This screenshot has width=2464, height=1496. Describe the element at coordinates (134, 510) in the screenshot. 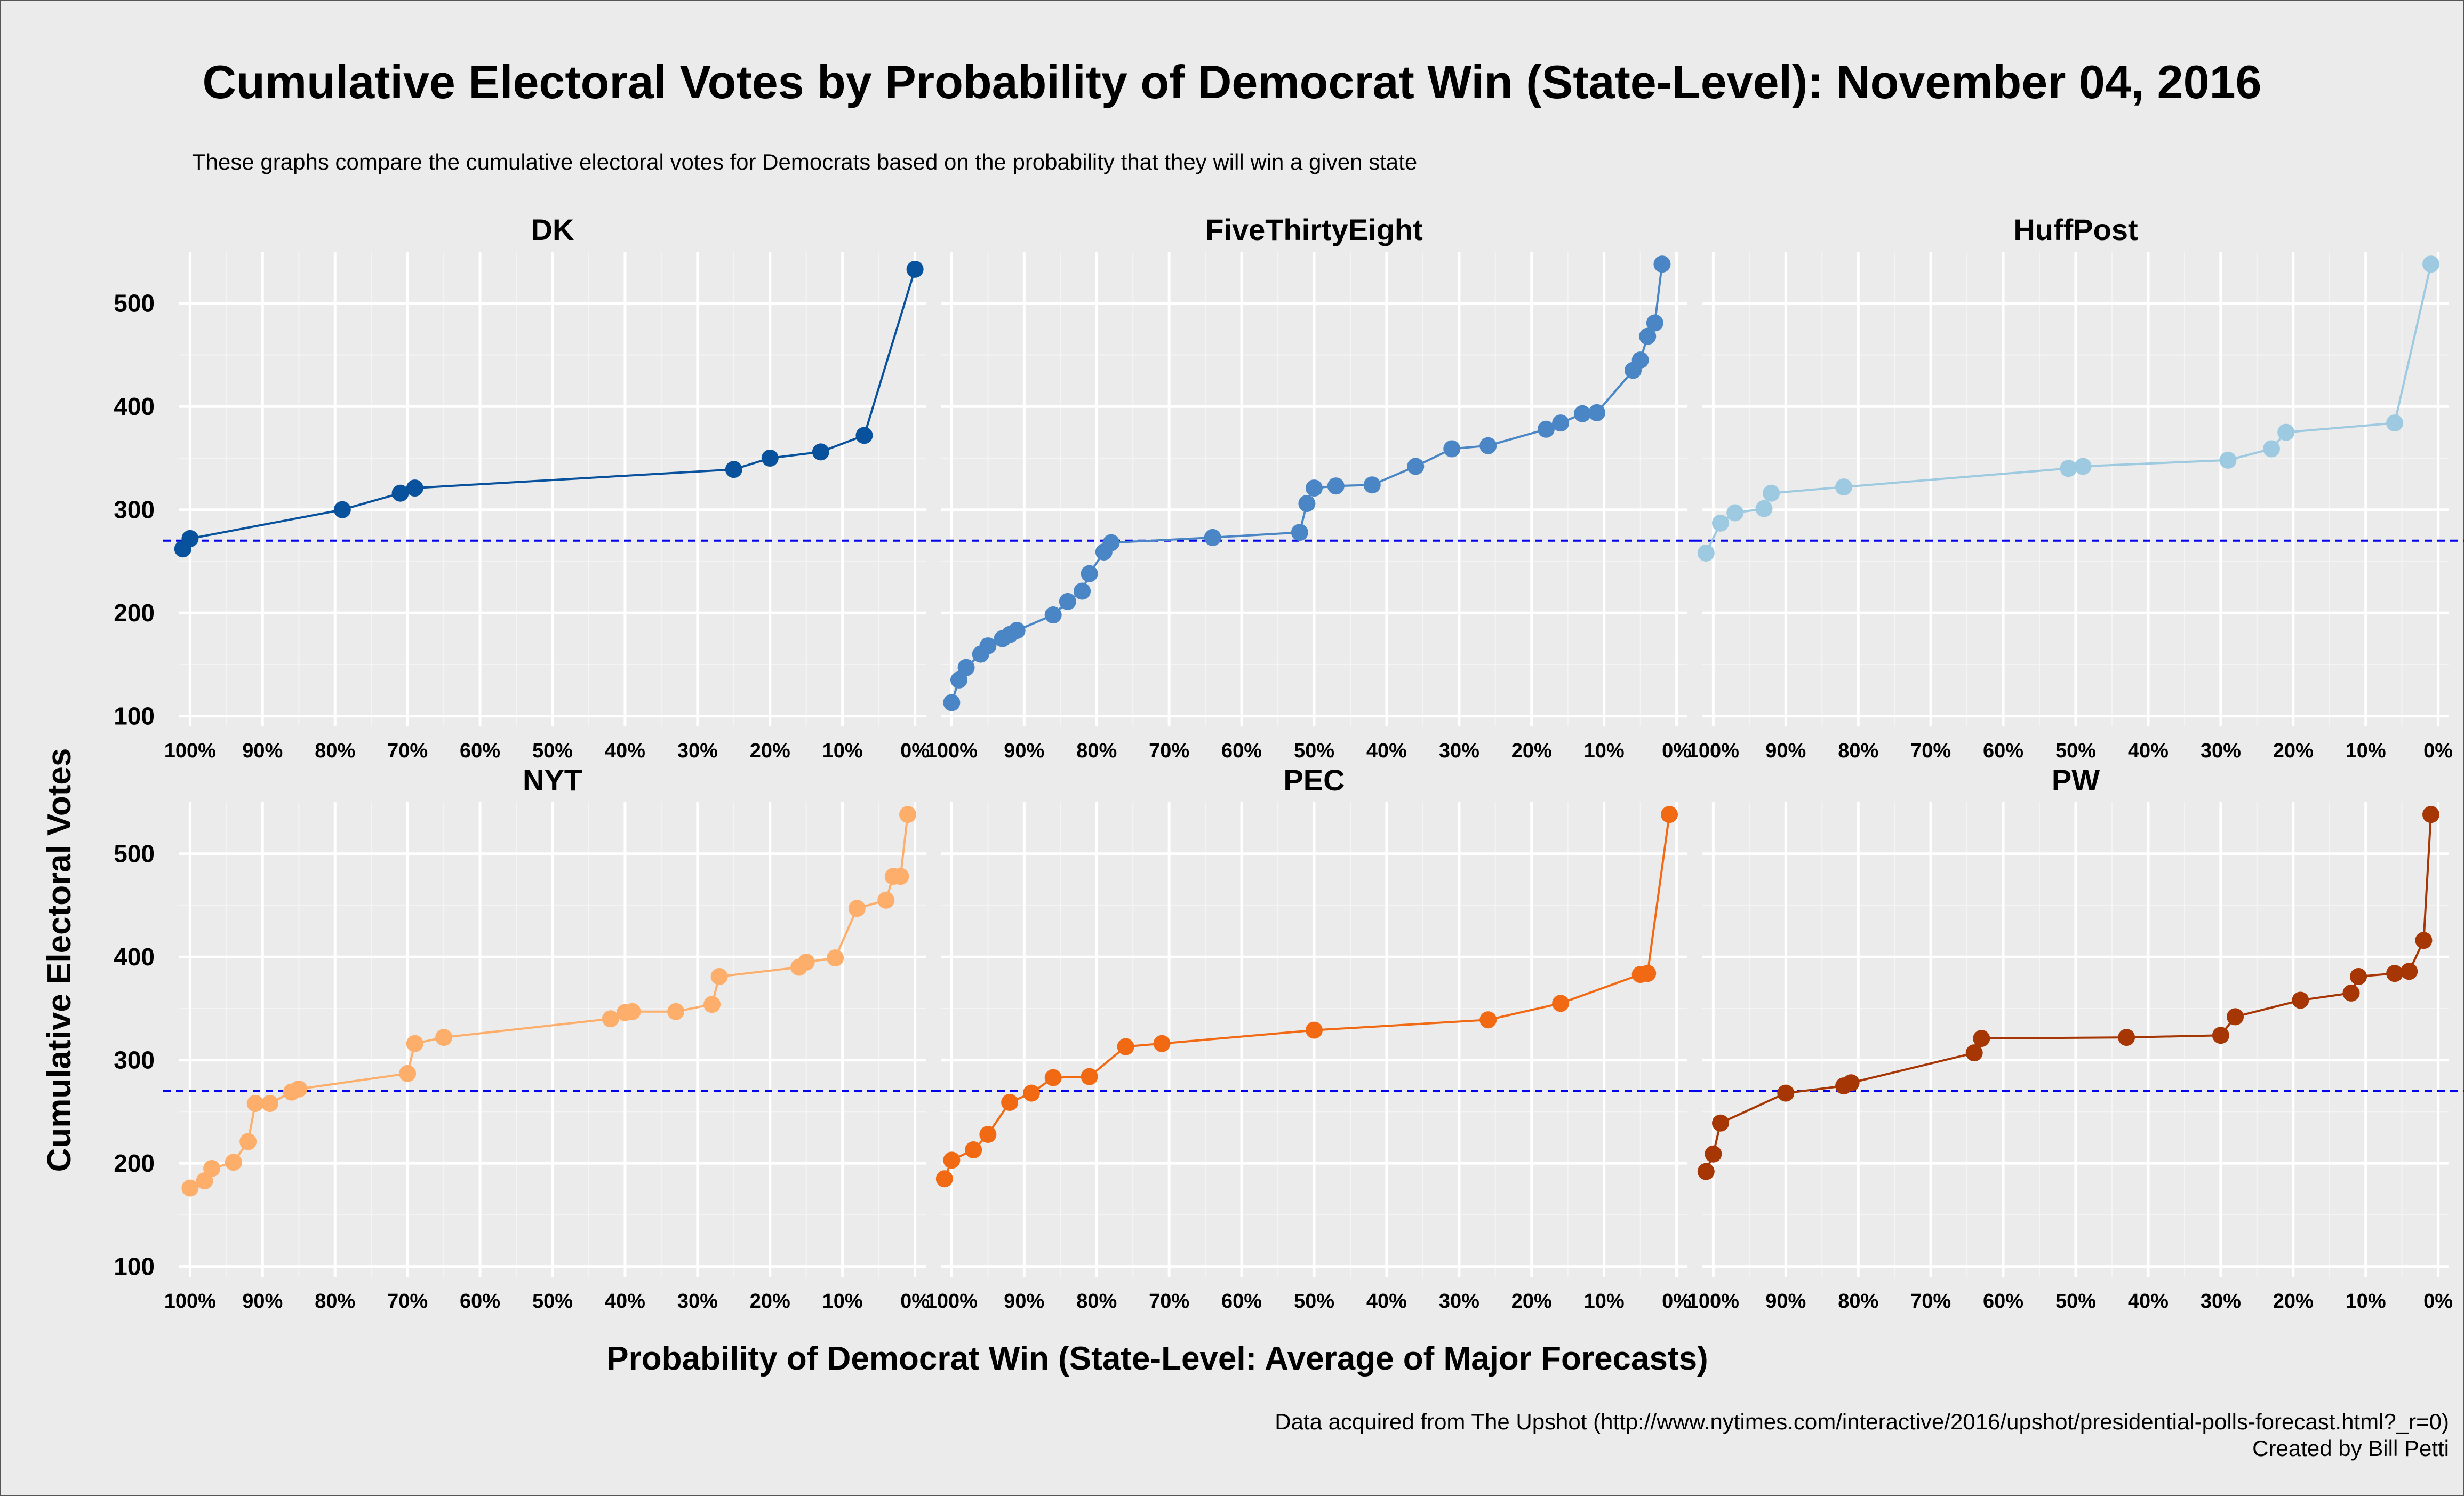

I see `y-tick-label: 300` at that location.